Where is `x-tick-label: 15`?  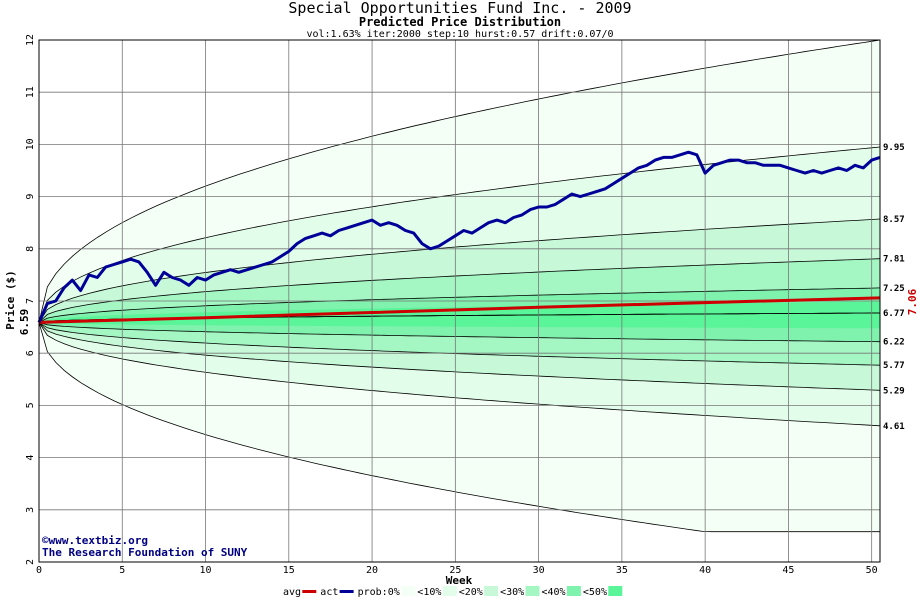
x-tick-label: 15 is located at coordinates (289, 570).